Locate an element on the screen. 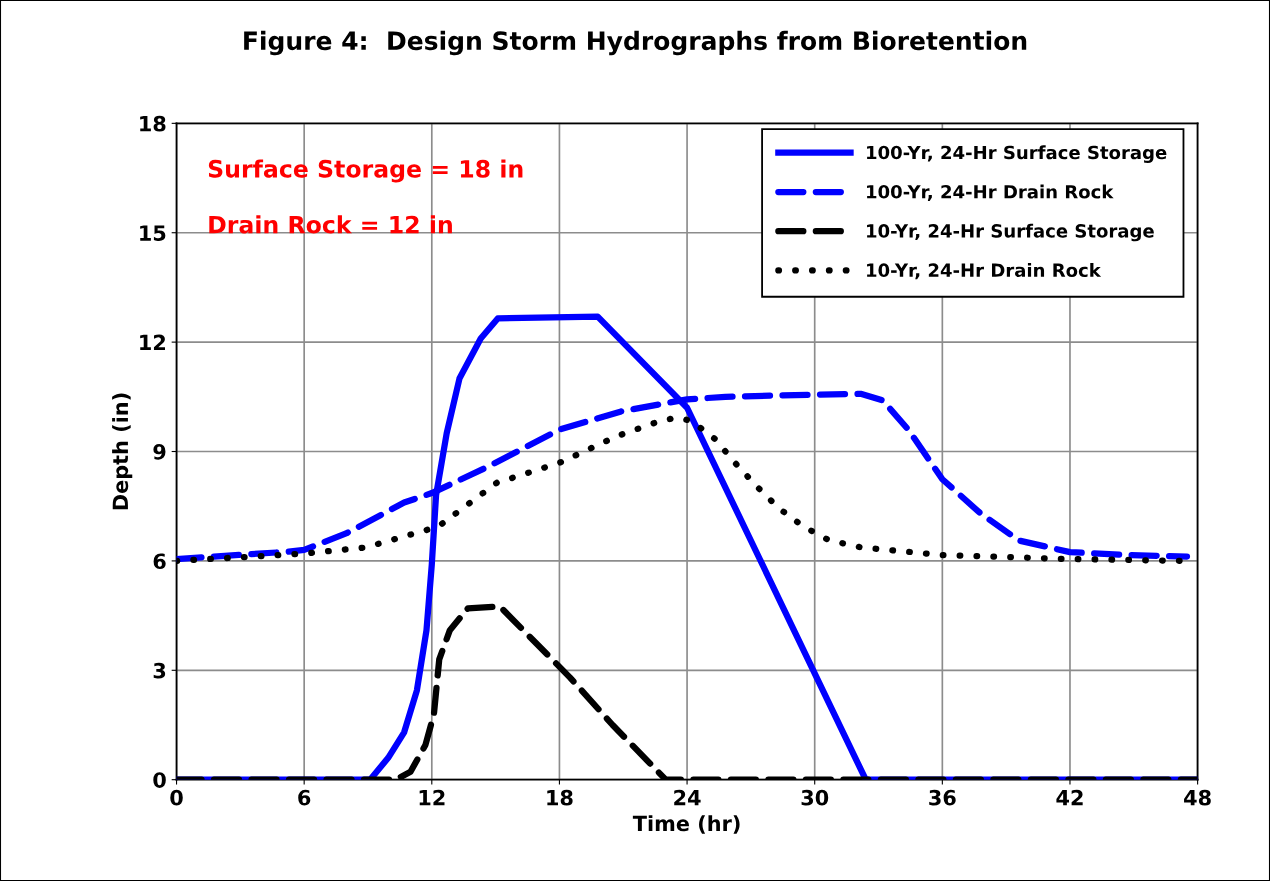  annotation: Surface Storage = 18 in is located at coordinates (365, 171).